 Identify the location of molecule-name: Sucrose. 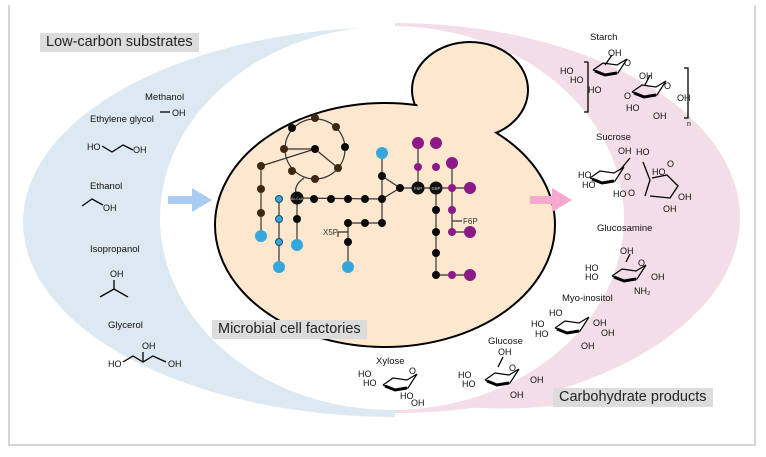
(613, 137).